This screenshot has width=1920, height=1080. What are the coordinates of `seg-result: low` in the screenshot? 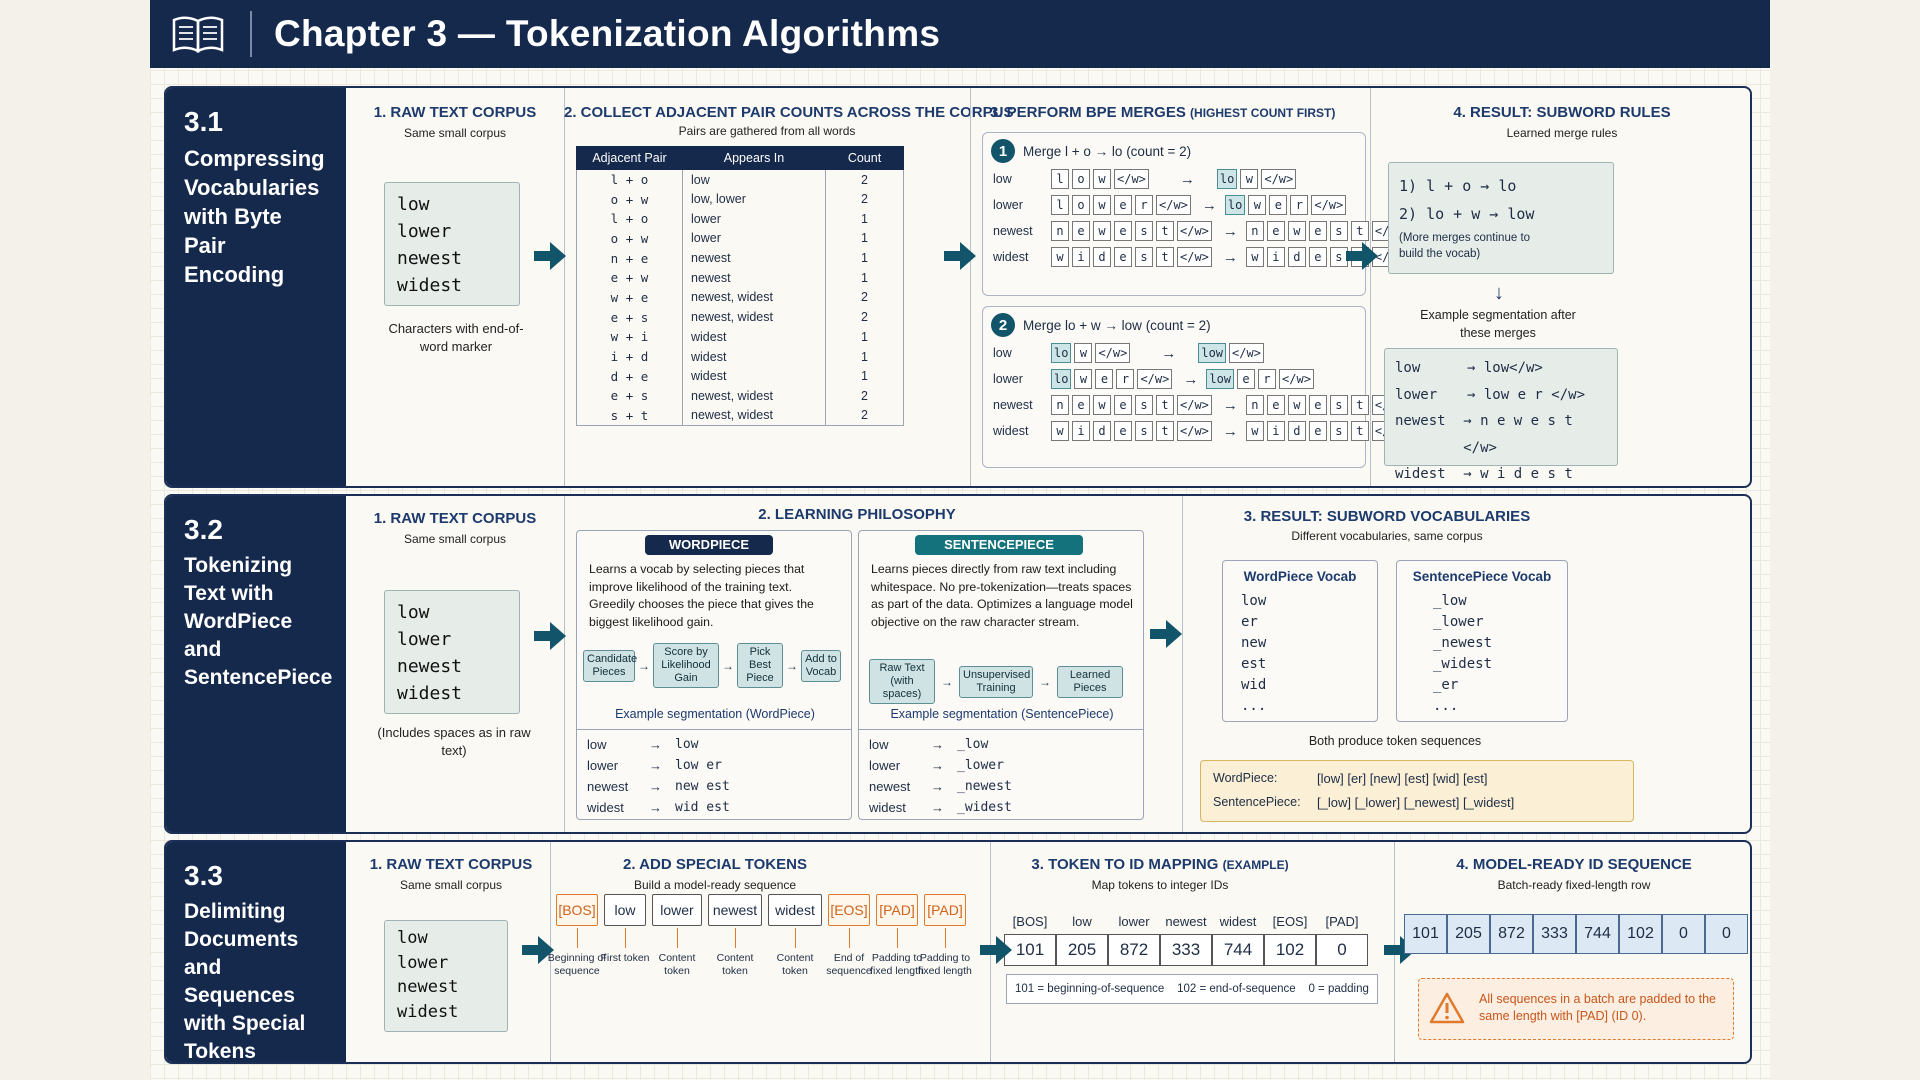 It's located at (687, 744).